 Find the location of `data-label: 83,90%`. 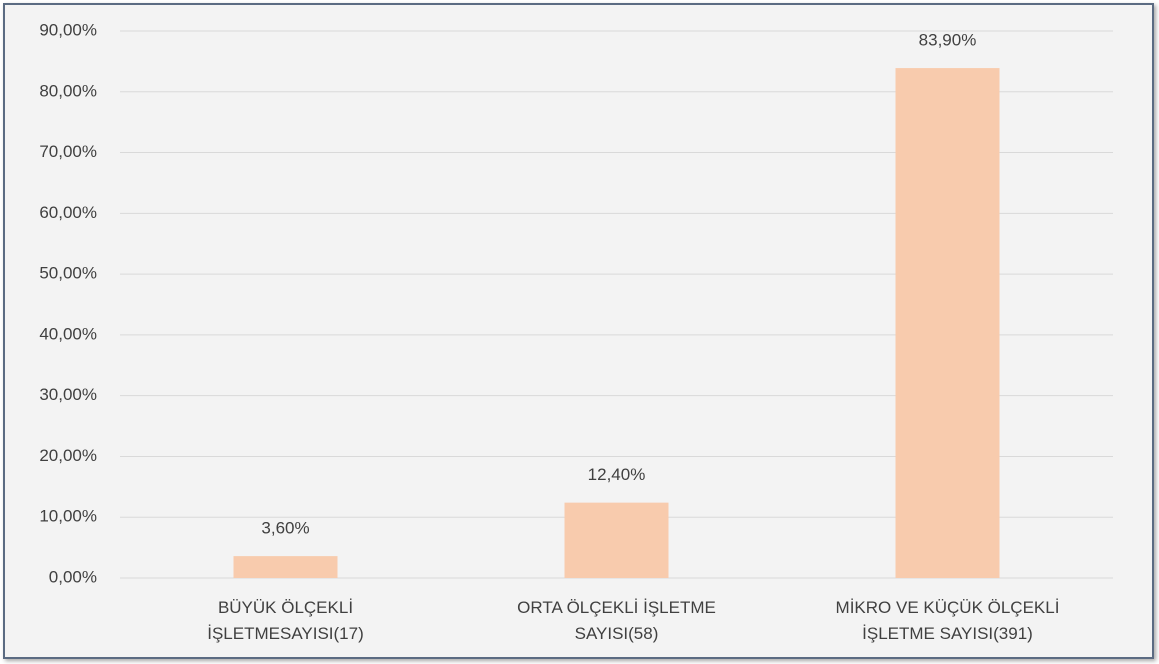

data-label: 83,90% is located at coordinates (948, 40).